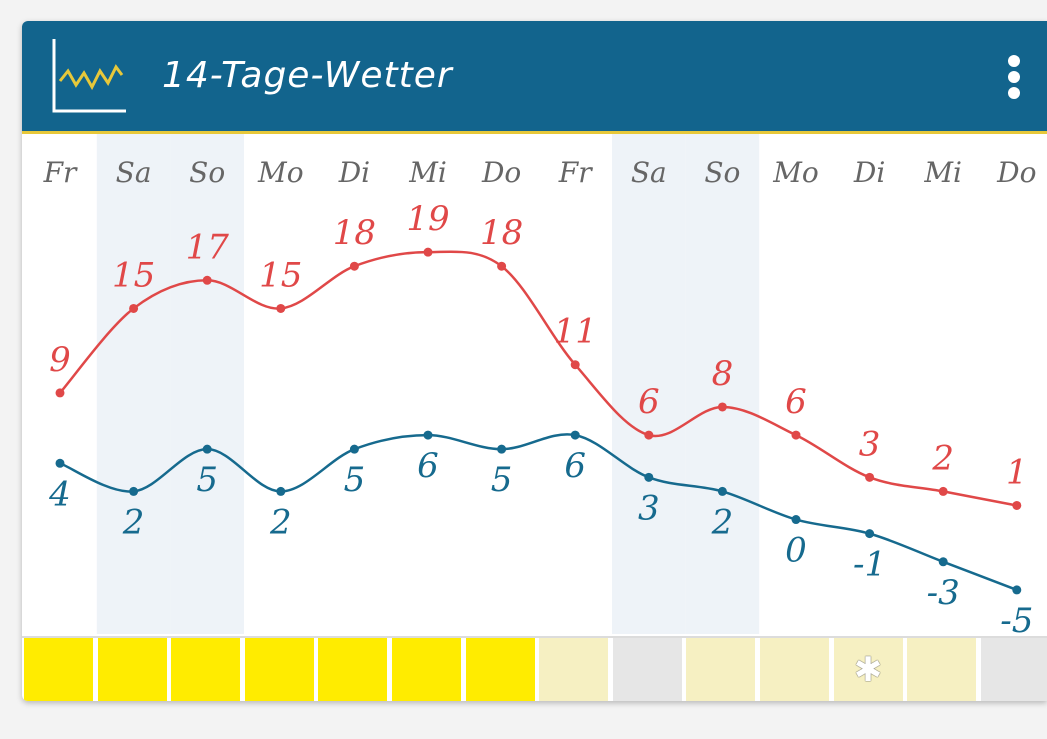  I want to click on min-temp-label: -3, so click(943, 593).